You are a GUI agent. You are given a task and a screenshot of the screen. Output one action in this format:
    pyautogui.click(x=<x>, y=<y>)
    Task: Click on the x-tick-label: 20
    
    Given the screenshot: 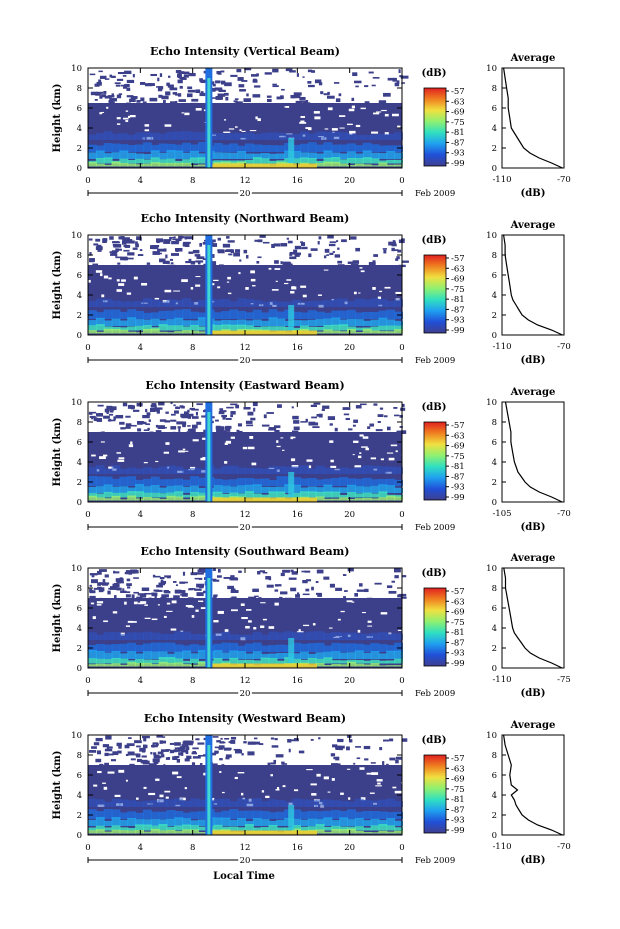 What is the action you would take?
    pyautogui.click(x=349, y=681)
    